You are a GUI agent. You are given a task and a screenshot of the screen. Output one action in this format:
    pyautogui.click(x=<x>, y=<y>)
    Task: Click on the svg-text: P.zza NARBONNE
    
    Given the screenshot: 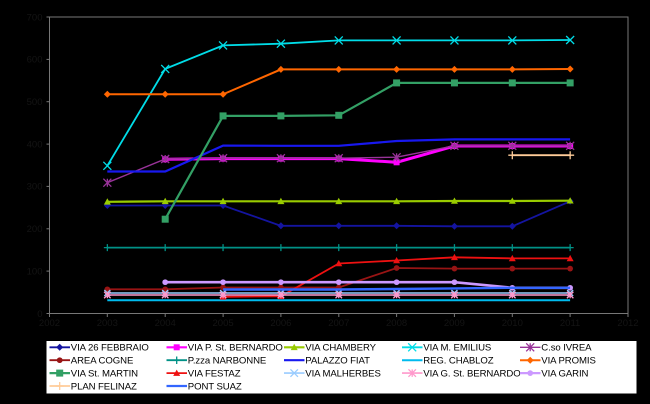 What is the action you would take?
    pyautogui.click(x=227, y=361)
    